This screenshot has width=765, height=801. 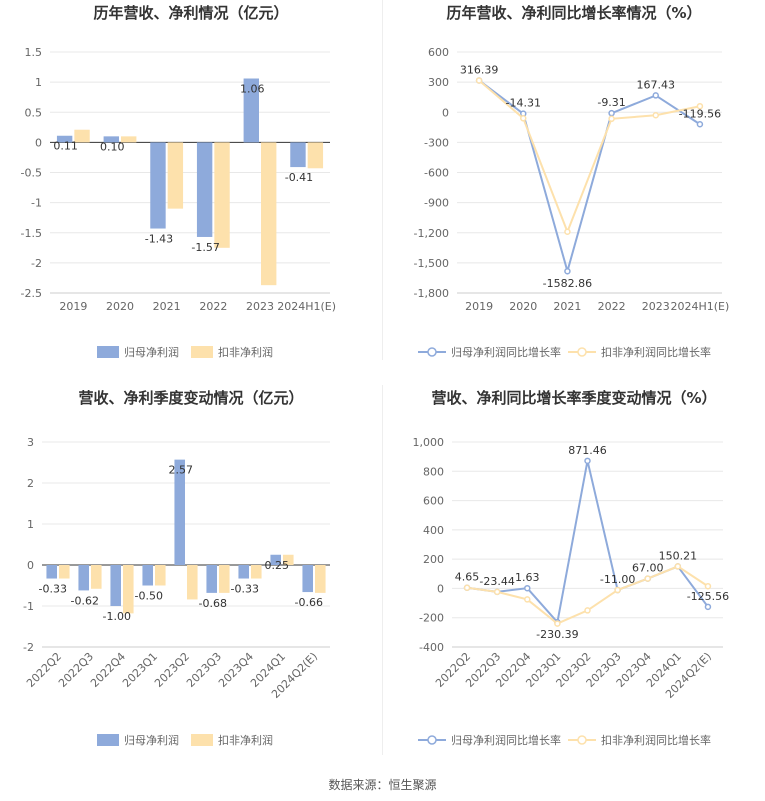 What do you see at coordinates (611, 102) in the screenshot?
I see `data-label: -9.31` at bounding box center [611, 102].